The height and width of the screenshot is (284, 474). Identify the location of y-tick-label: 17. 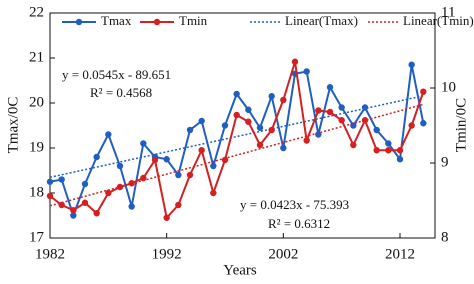
(37, 237).